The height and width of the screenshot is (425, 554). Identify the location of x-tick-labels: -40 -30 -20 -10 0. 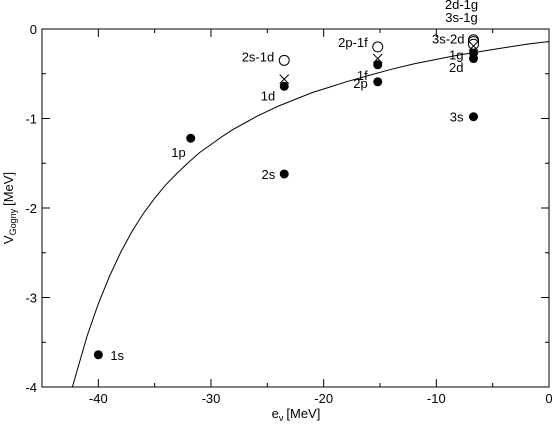
(321, 398).